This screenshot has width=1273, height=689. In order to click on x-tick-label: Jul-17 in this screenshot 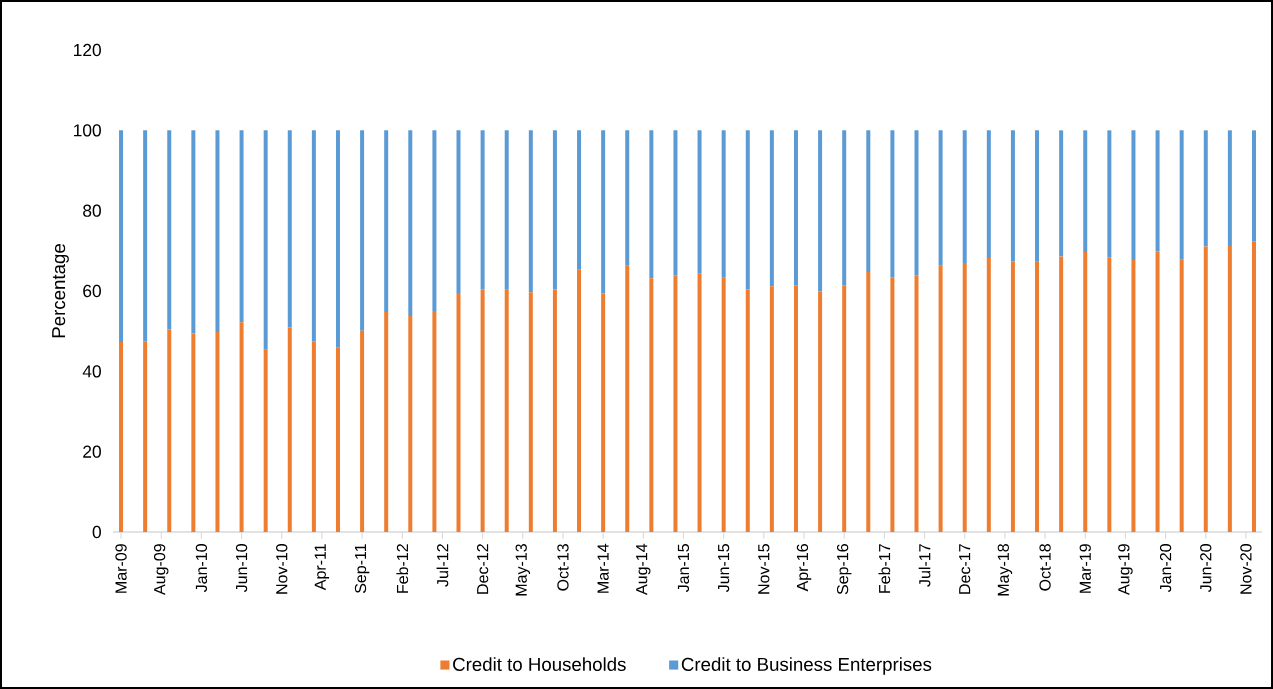, I will do `click(924, 565)`.